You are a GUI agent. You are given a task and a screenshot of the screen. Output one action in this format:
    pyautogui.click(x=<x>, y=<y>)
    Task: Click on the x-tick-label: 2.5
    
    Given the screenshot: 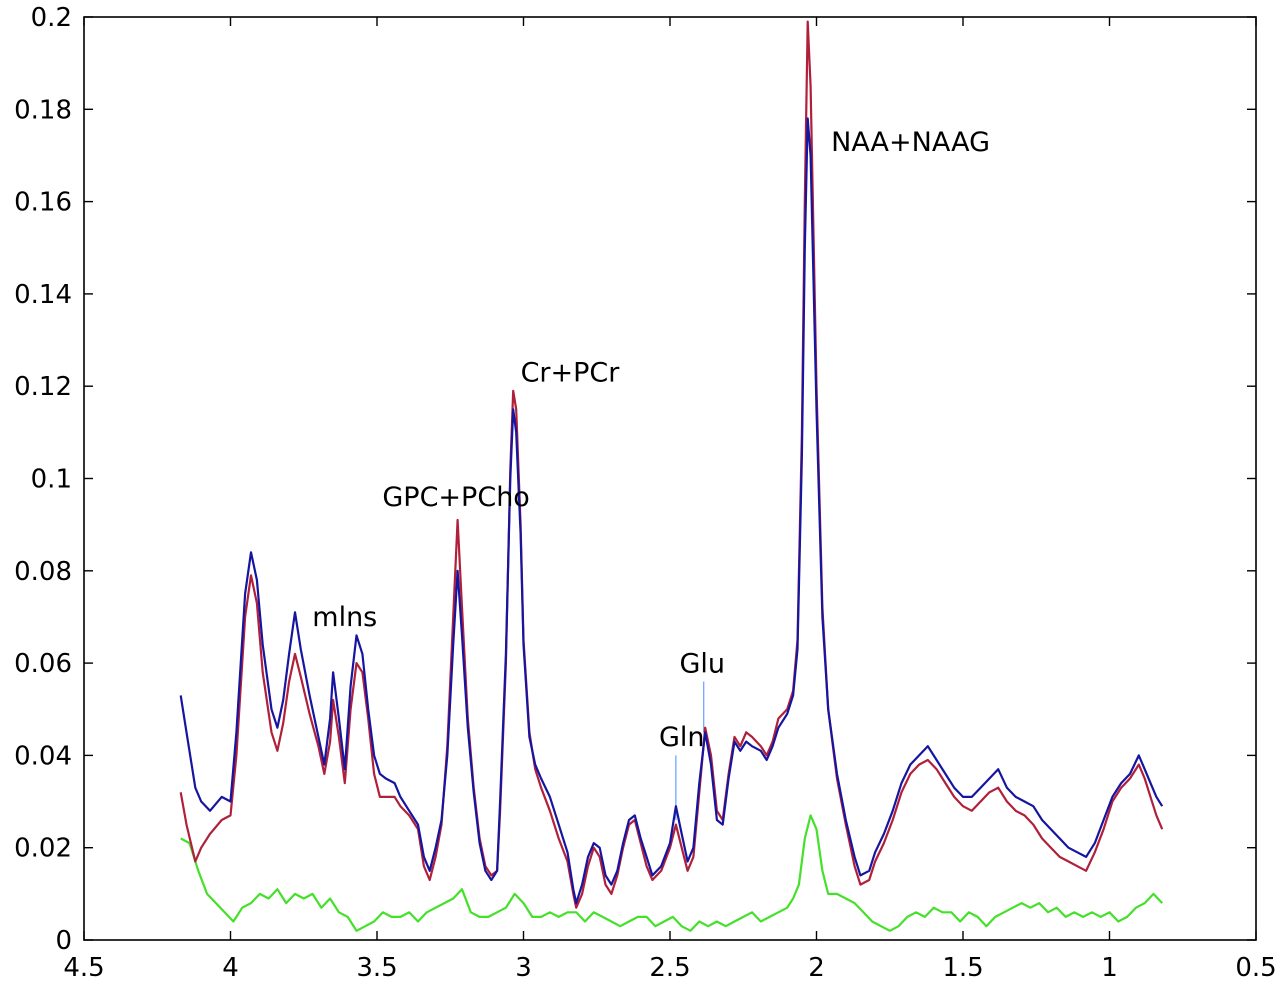 What is the action you would take?
    pyautogui.click(x=669, y=968)
    